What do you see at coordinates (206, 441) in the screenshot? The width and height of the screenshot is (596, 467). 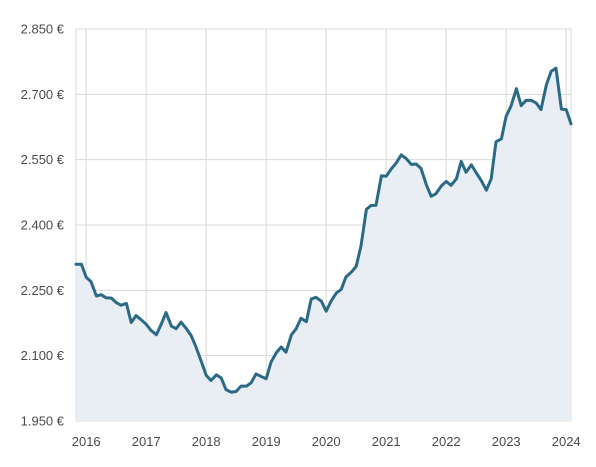 I see `x-tick-label: 2018` at bounding box center [206, 441].